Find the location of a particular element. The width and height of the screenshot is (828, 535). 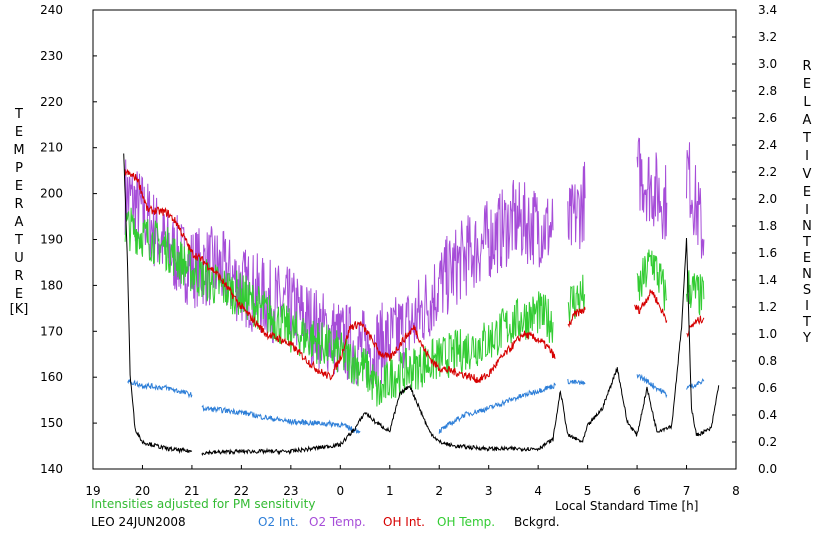

x-tick-label: 2 is located at coordinates (439, 491).